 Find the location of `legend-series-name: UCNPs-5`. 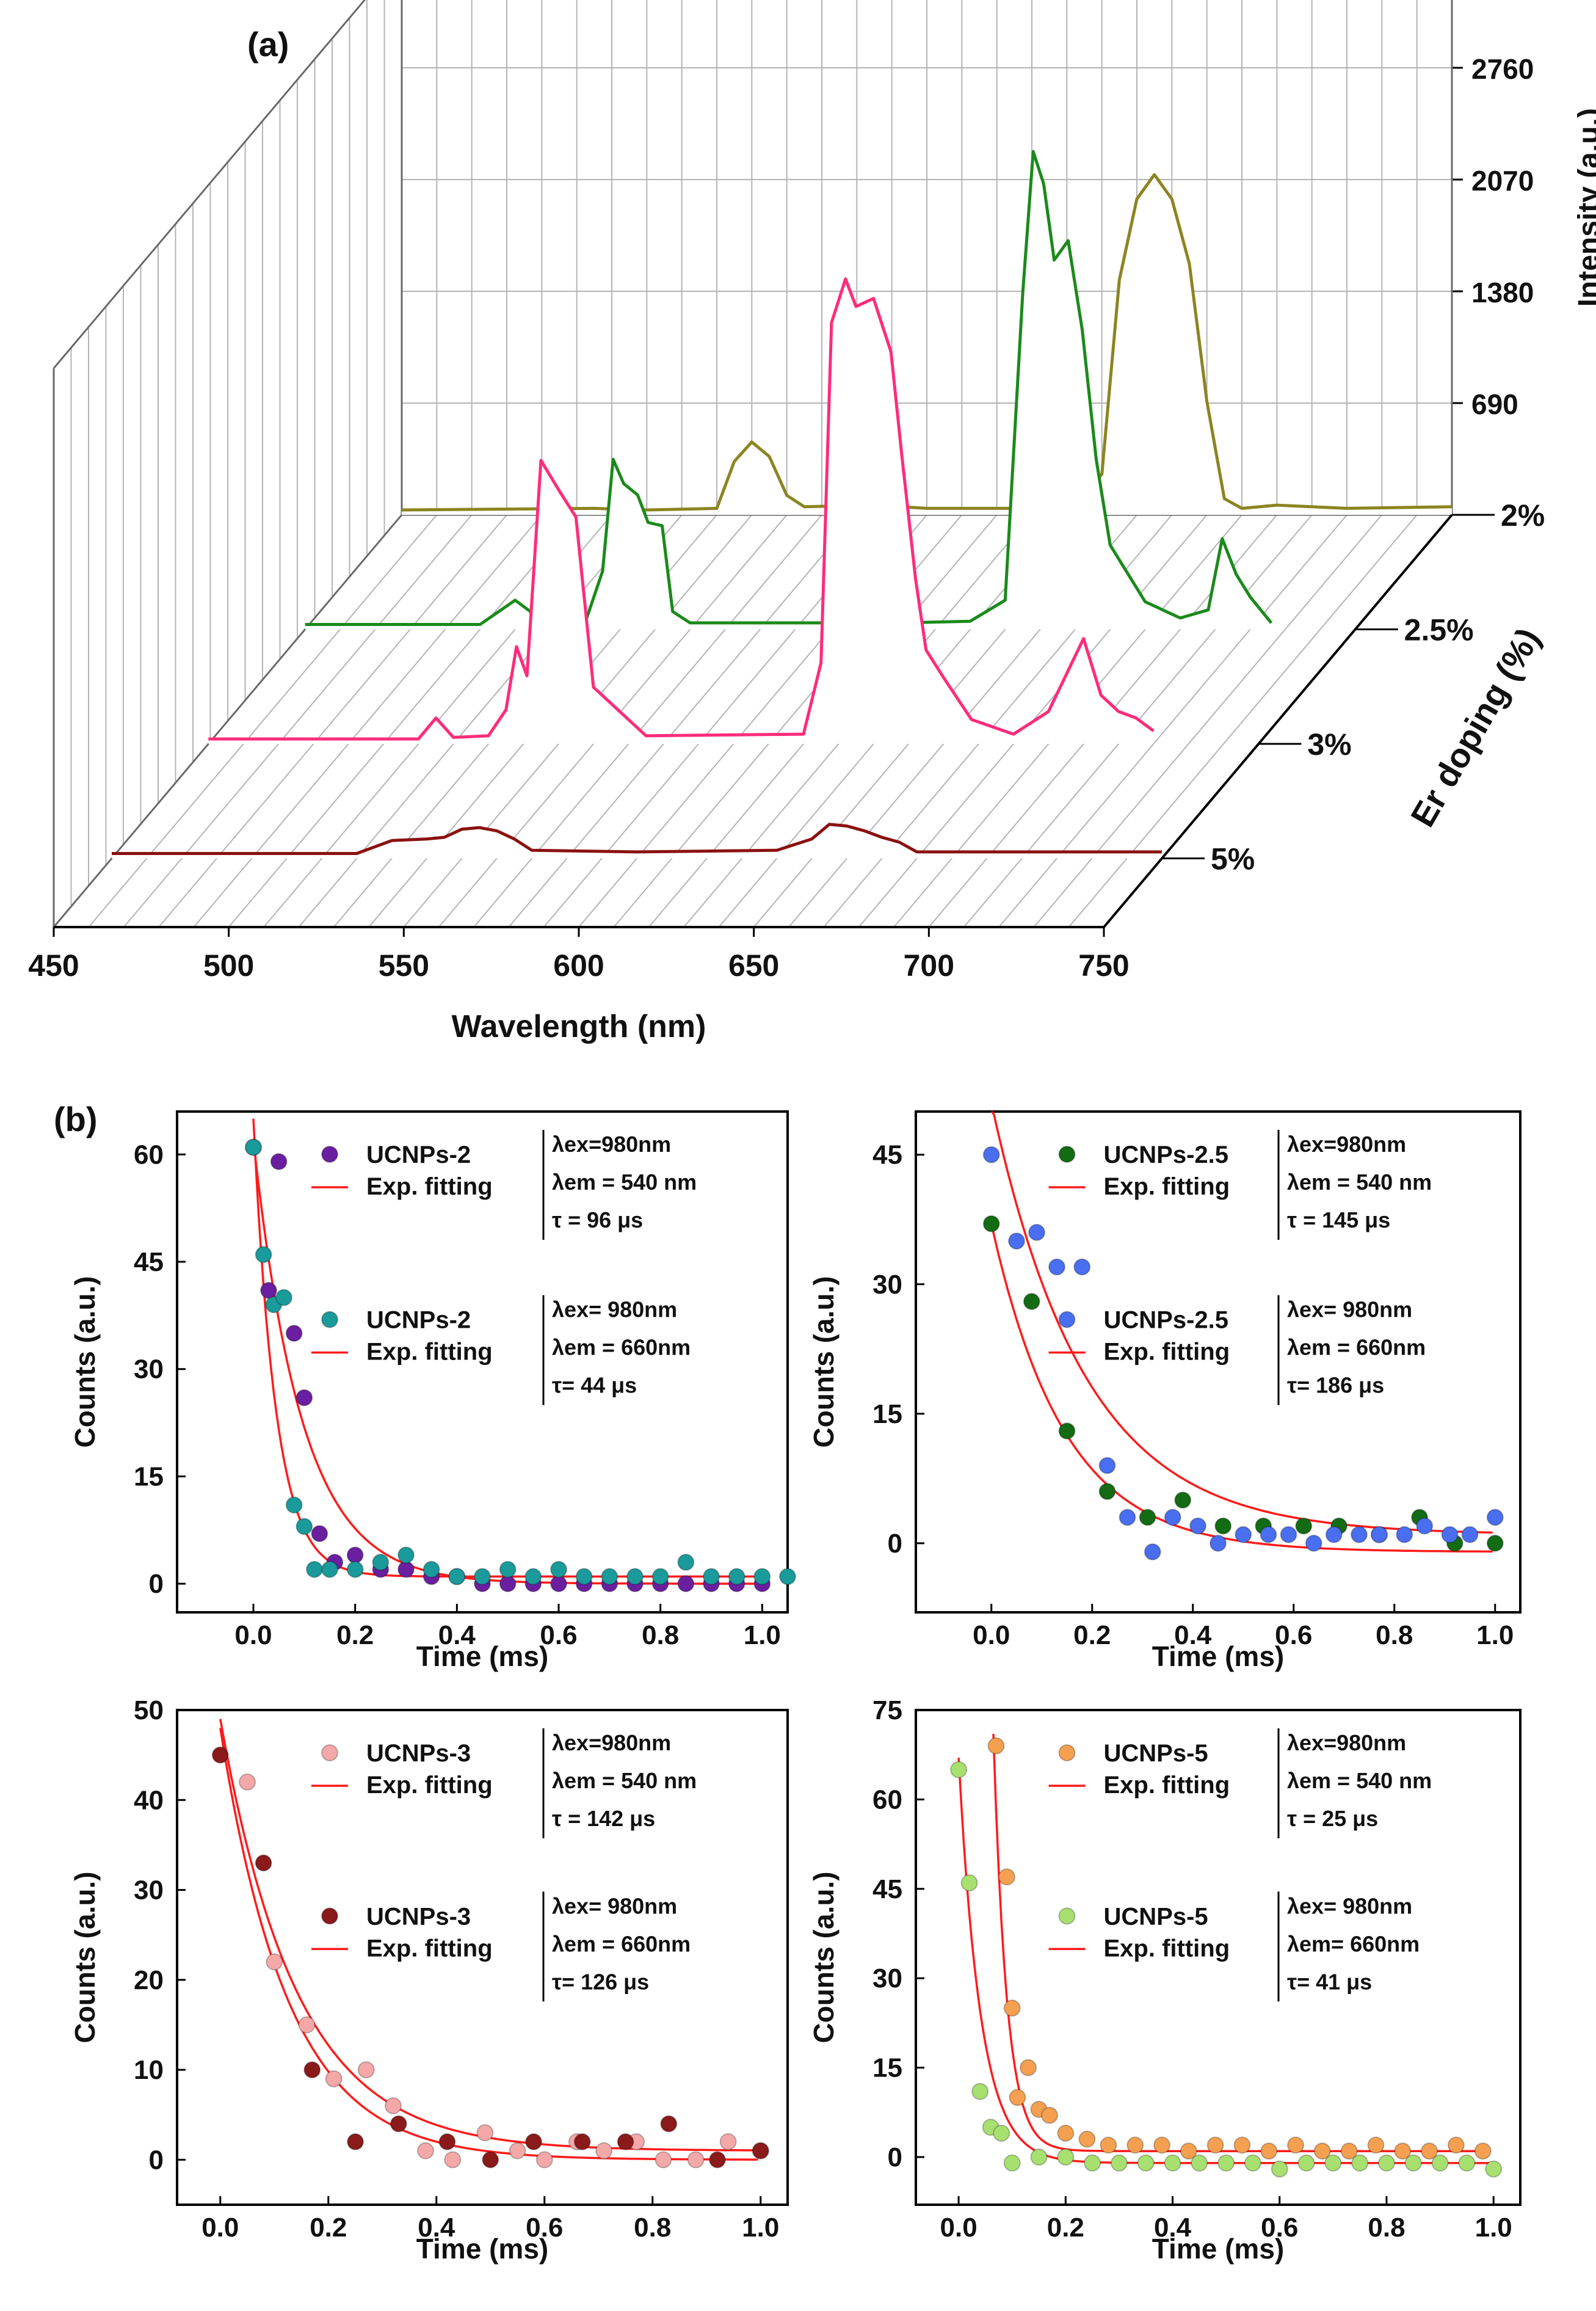

legend-series-name: UCNPs-5 is located at coordinates (1156, 1916).